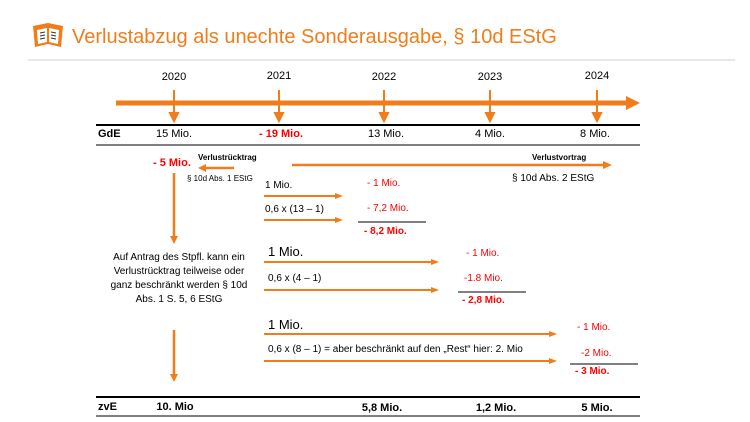 This screenshot has width=750, height=422. I want to click on gde-label: GdE, so click(109, 134).